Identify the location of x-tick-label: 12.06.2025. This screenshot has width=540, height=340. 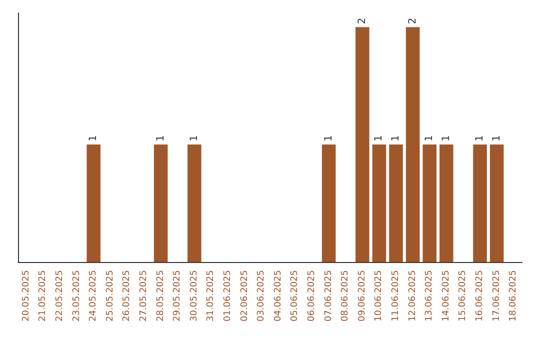
(413, 296).